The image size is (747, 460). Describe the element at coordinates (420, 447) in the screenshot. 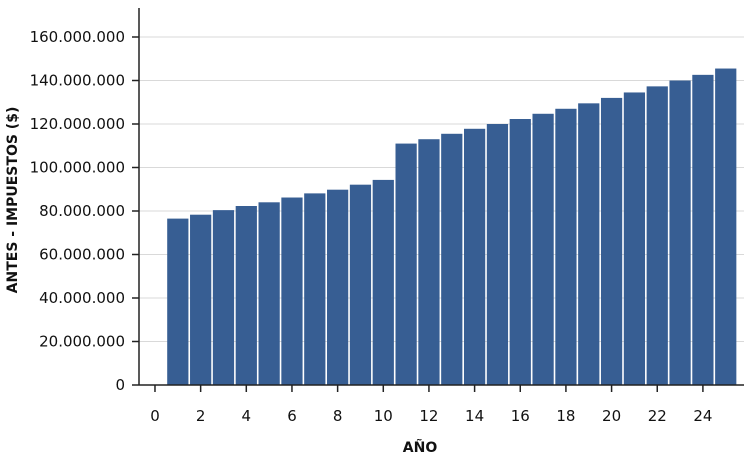

I see `x-axis-title: AÑO` at that location.